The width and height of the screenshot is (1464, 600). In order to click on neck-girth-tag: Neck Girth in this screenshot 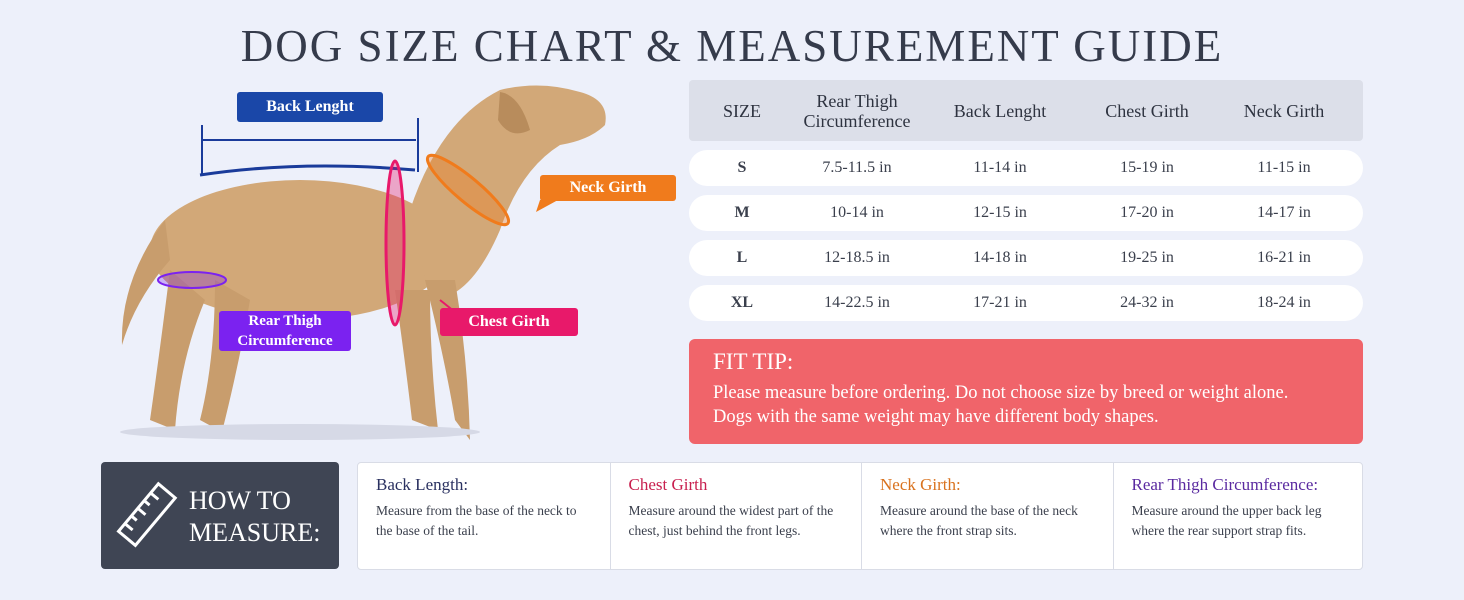, I will do `click(608, 188)`.